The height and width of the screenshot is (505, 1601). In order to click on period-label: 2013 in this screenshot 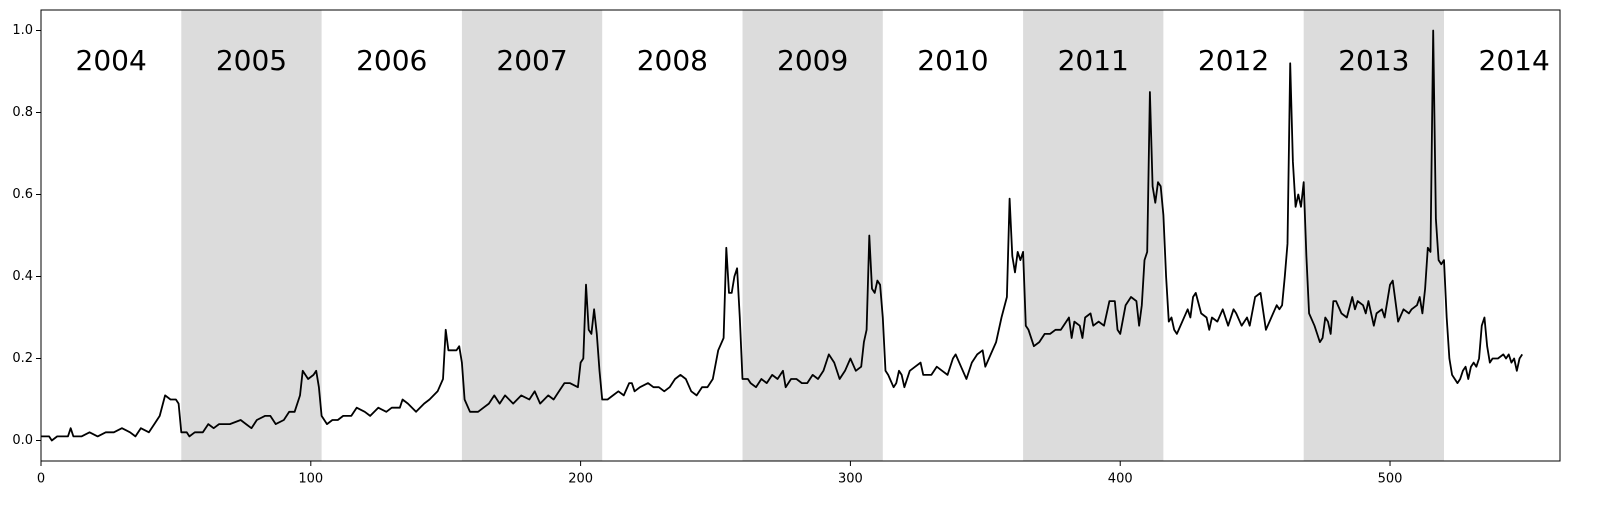, I will do `click(1373, 60)`.